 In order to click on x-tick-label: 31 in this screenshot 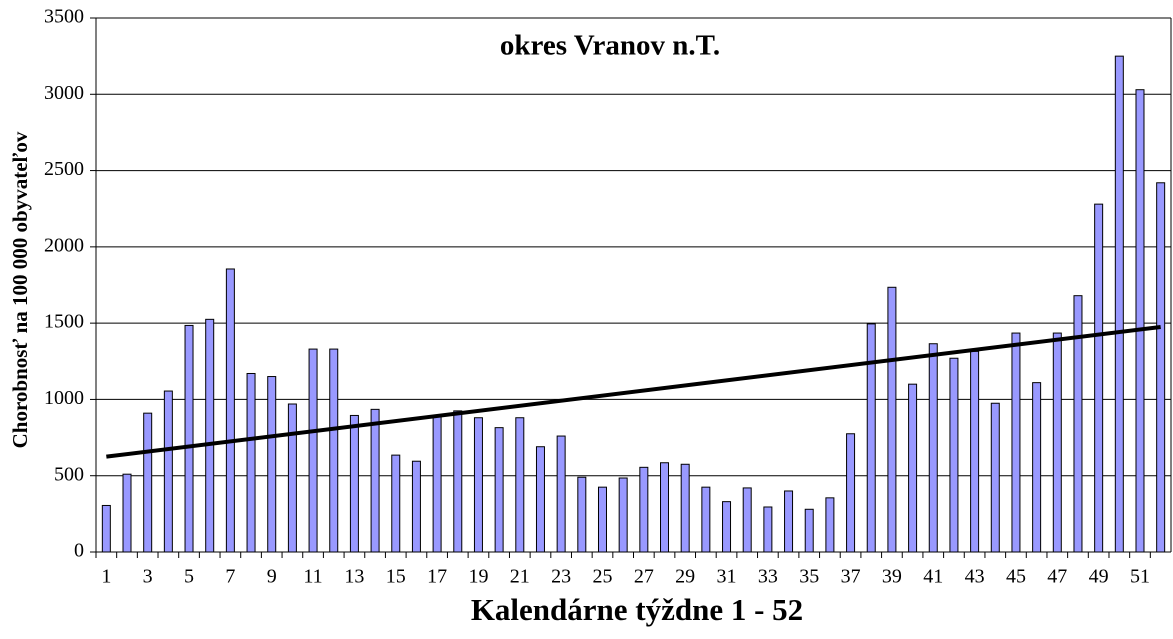, I will do `click(727, 577)`.